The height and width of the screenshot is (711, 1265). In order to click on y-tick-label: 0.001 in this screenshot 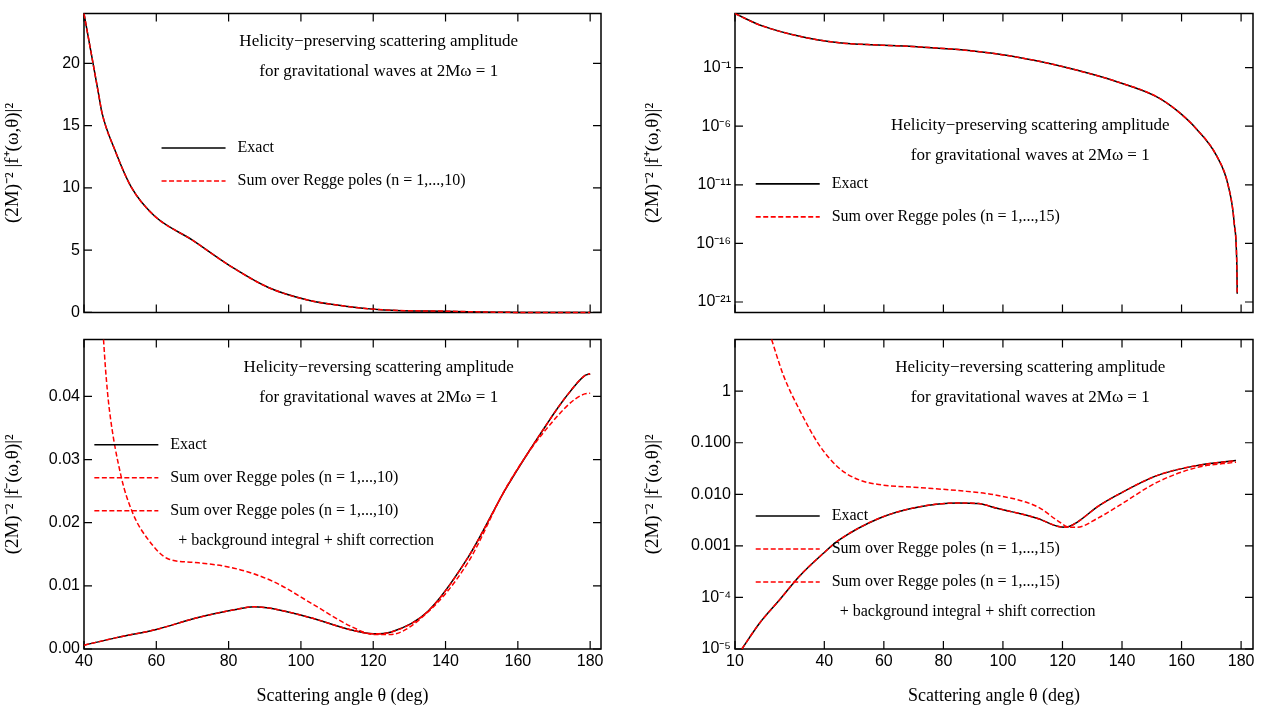, I will do `click(711, 545)`.